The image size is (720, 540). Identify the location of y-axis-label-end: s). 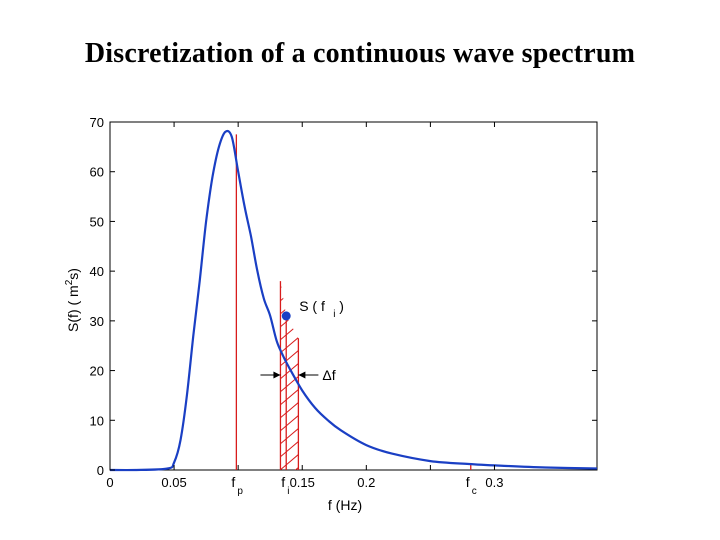
(73, 274).